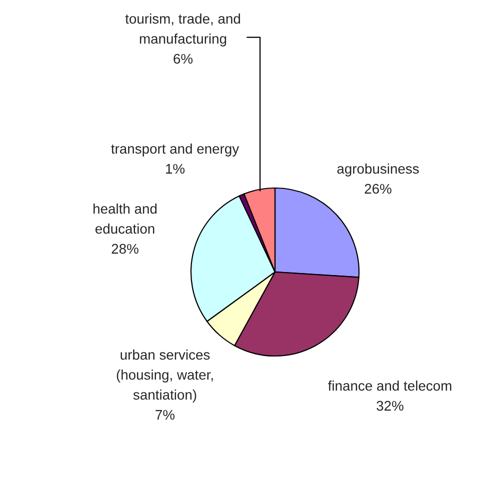  I want to click on slice-label: finance and telecom, so click(390, 385).